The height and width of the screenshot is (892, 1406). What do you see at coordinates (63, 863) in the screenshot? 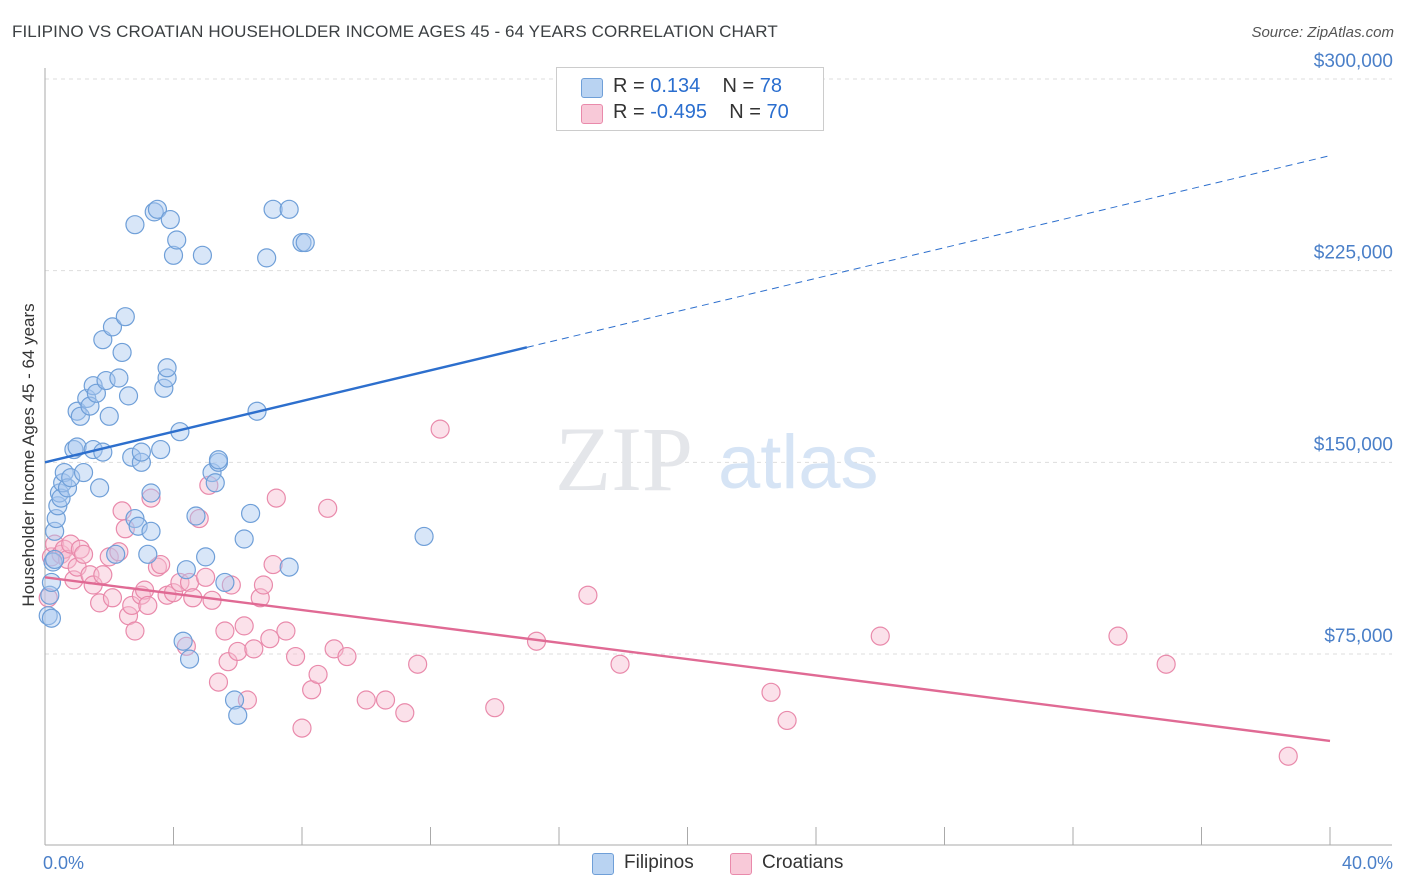
I see `x-tick-label-min: 0.0%` at bounding box center [63, 863].